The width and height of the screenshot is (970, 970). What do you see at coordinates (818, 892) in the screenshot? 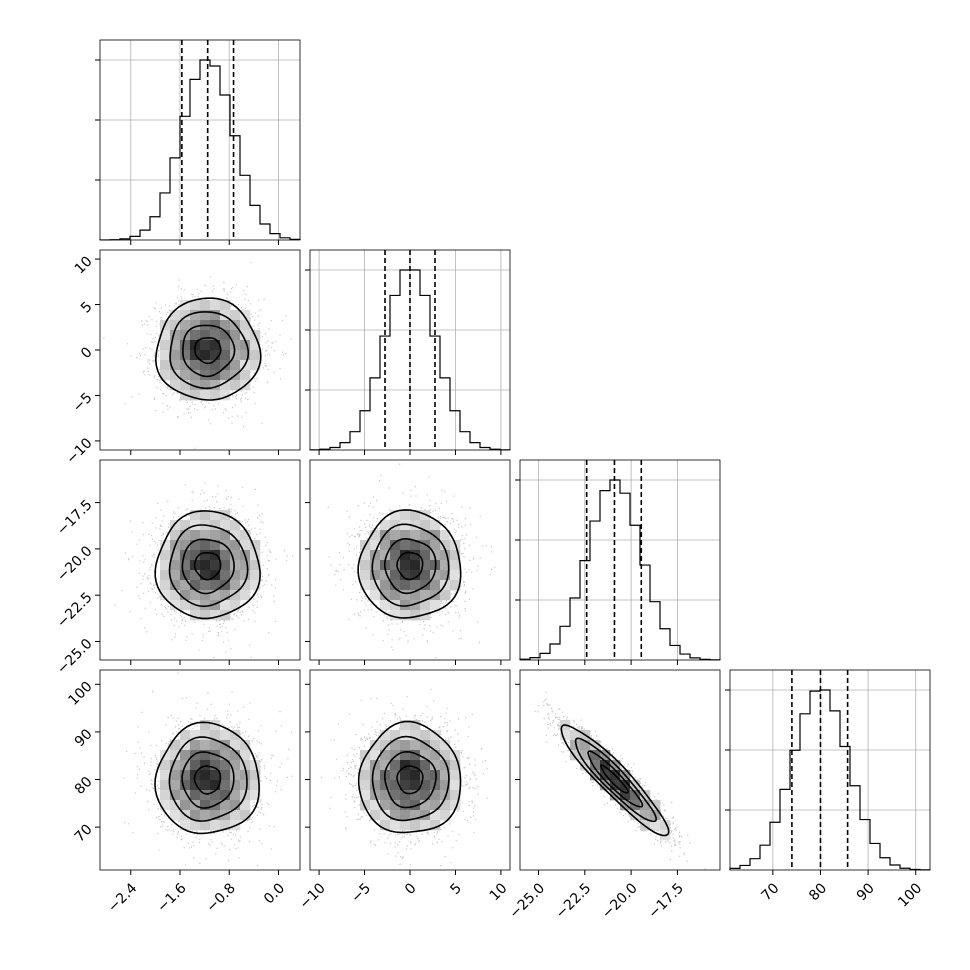
I see `x-tick-label: 80` at bounding box center [818, 892].